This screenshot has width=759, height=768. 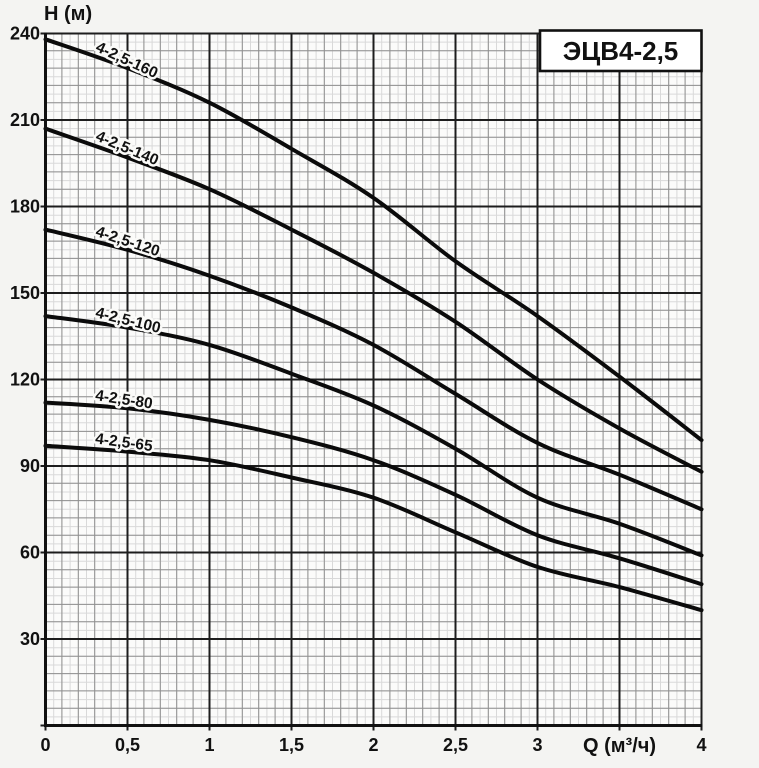 What do you see at coordinates (30, 639) in the screenshot?
I see `y-tick-label: 30` at bounding box center [30, 639].